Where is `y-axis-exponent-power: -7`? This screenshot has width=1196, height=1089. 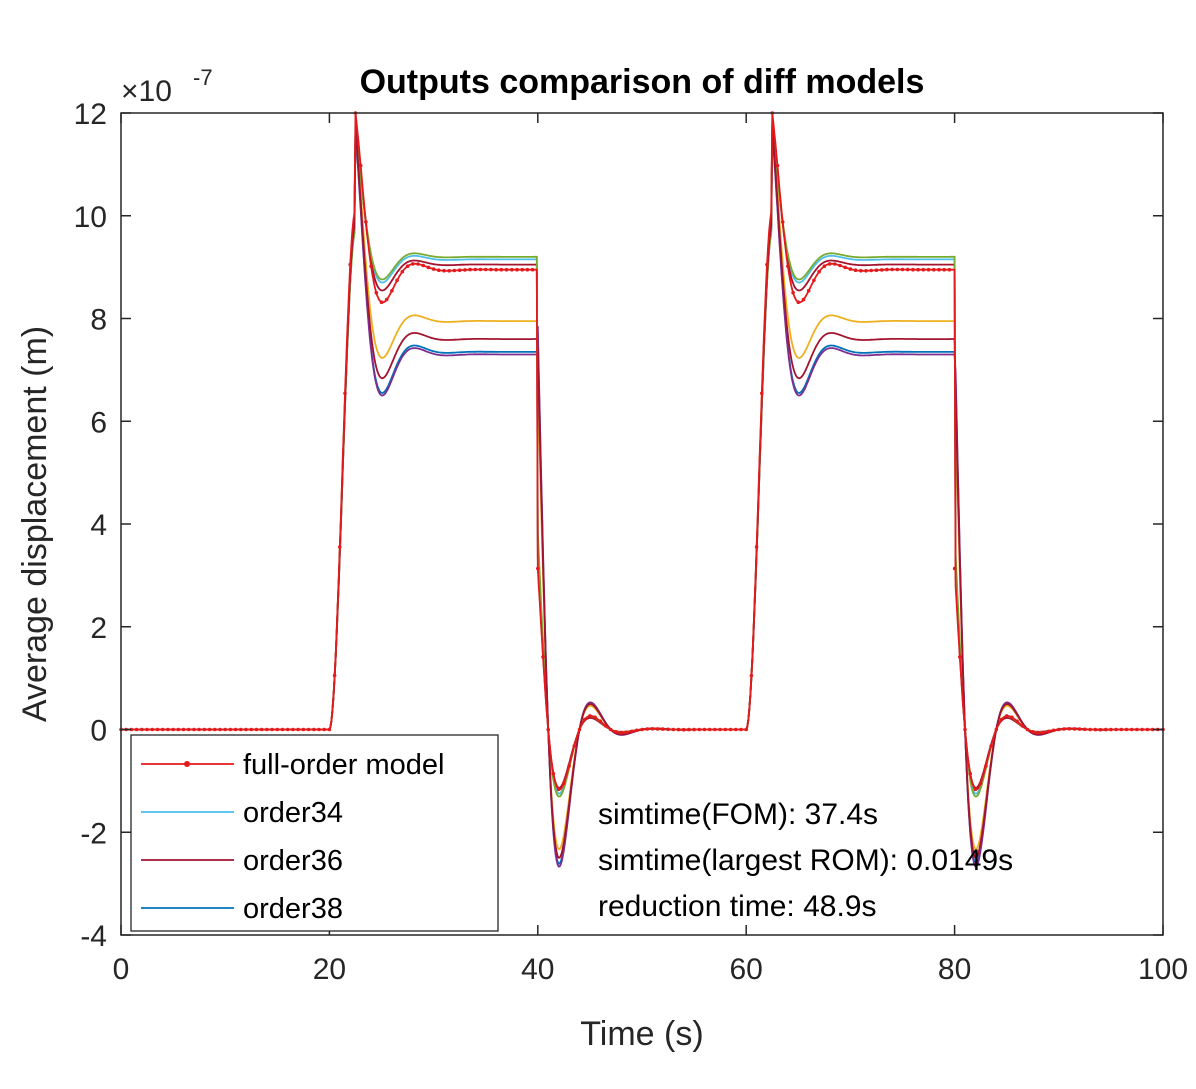
y-axis-exponent-power: -7 is located at coordinates (203, 77).